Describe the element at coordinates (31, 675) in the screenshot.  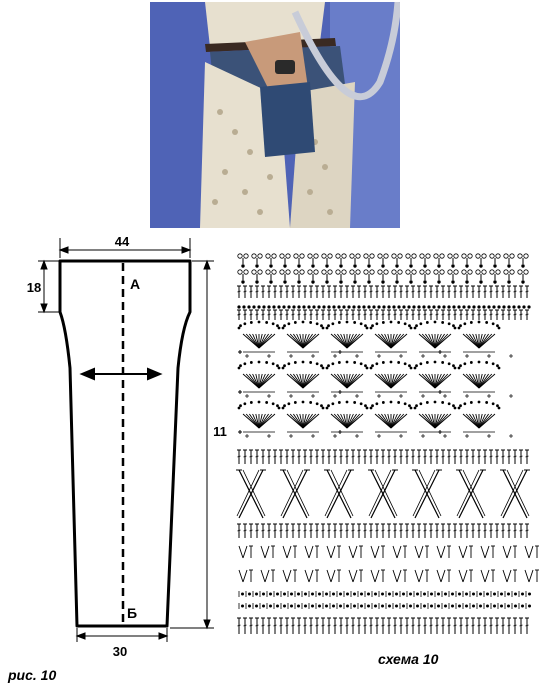
I see `figure-caption: рис. 10` at that location.